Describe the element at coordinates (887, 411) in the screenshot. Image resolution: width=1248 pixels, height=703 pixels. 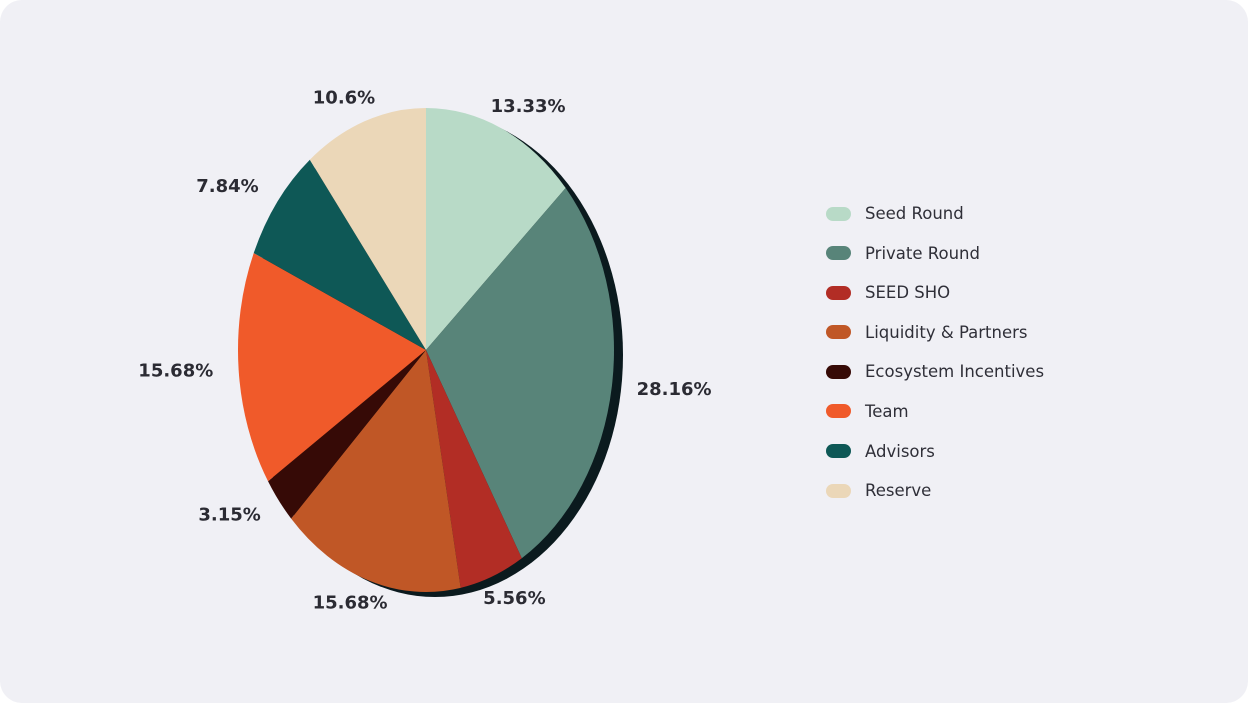
I see `legend-label: Team` at that location.